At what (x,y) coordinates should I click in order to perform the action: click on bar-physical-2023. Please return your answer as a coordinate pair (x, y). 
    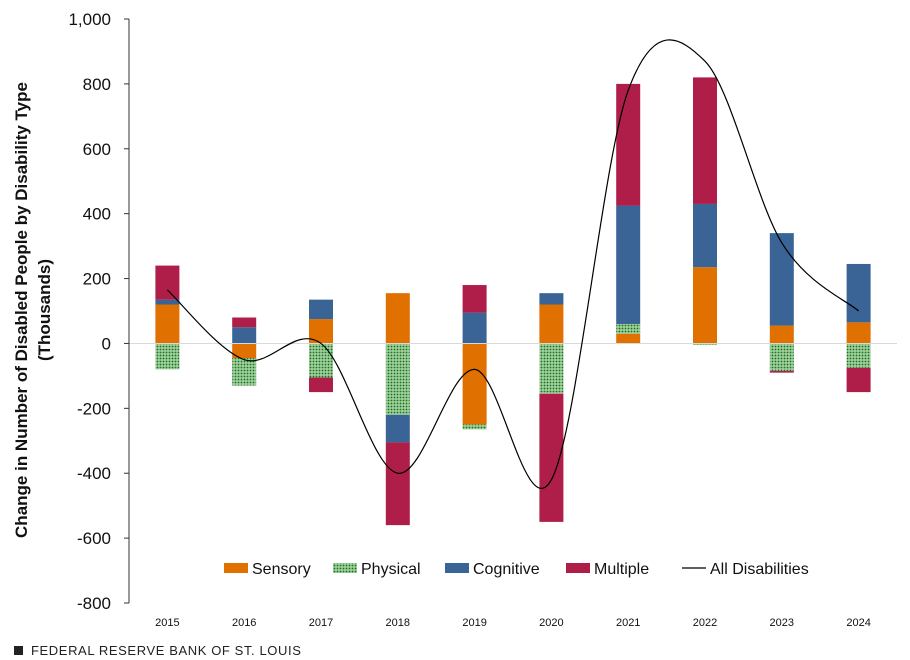
    Looking at the image, I should click on (781, 357).